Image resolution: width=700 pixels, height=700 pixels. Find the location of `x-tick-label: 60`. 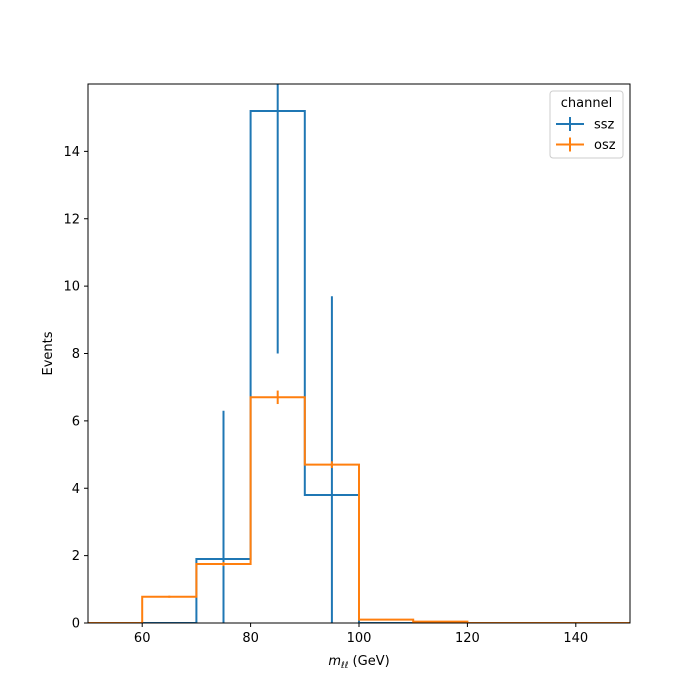

x-tick-label: 60 is located at coordinates (142, 638).